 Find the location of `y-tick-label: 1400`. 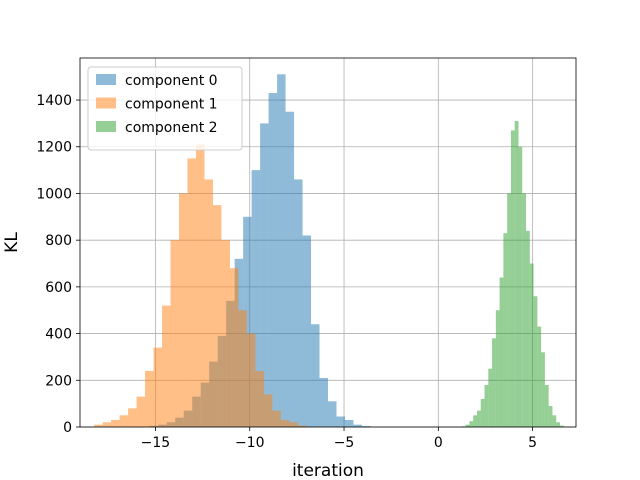

y-tick-label: 1400 is located at coordinates (54, 101).